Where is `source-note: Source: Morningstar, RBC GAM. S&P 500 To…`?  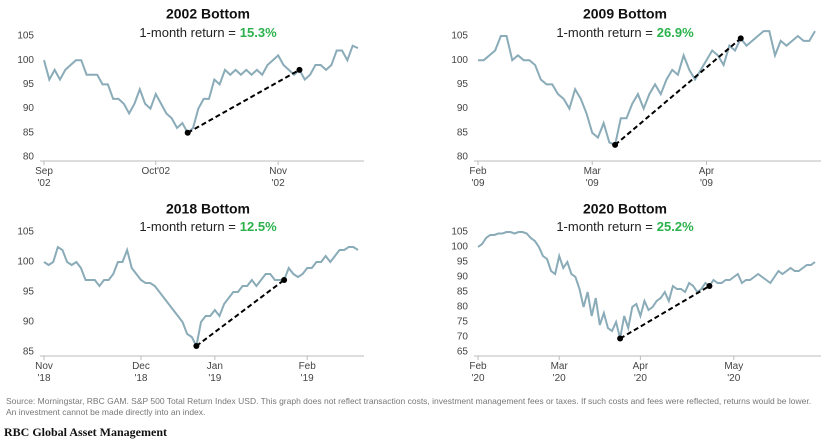 source-note: Source: Morningstar, RBC GAM. S&P 500 To… is located at coordinates (409, 406).